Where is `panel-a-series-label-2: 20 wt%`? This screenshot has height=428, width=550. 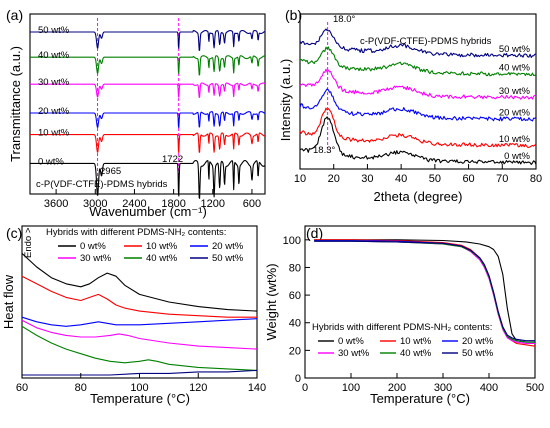 panel-a-series-label-2: 20 wt% is located at coordinates (54, 111).